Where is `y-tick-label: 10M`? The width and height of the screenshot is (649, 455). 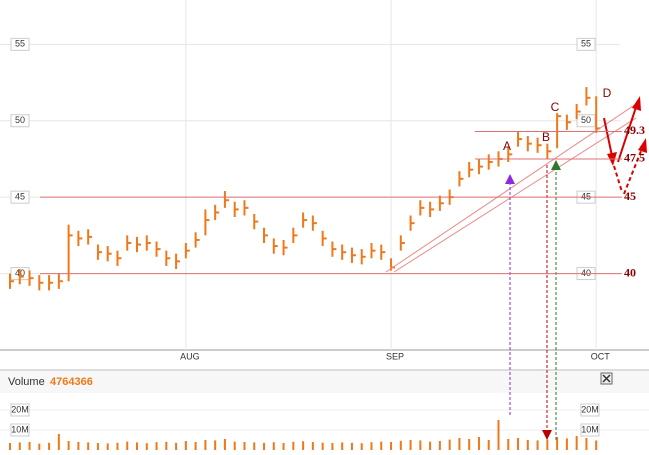 y-tick-label: 10M is located at coordinates (590, 429).